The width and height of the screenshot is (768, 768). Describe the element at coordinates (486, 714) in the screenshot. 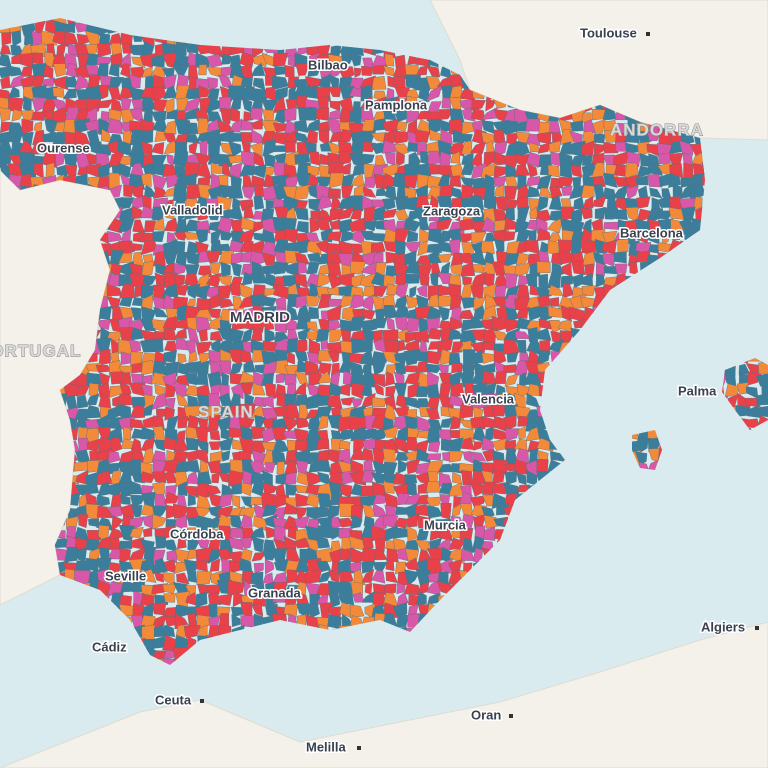

I see `city-label: Oran` at that location.